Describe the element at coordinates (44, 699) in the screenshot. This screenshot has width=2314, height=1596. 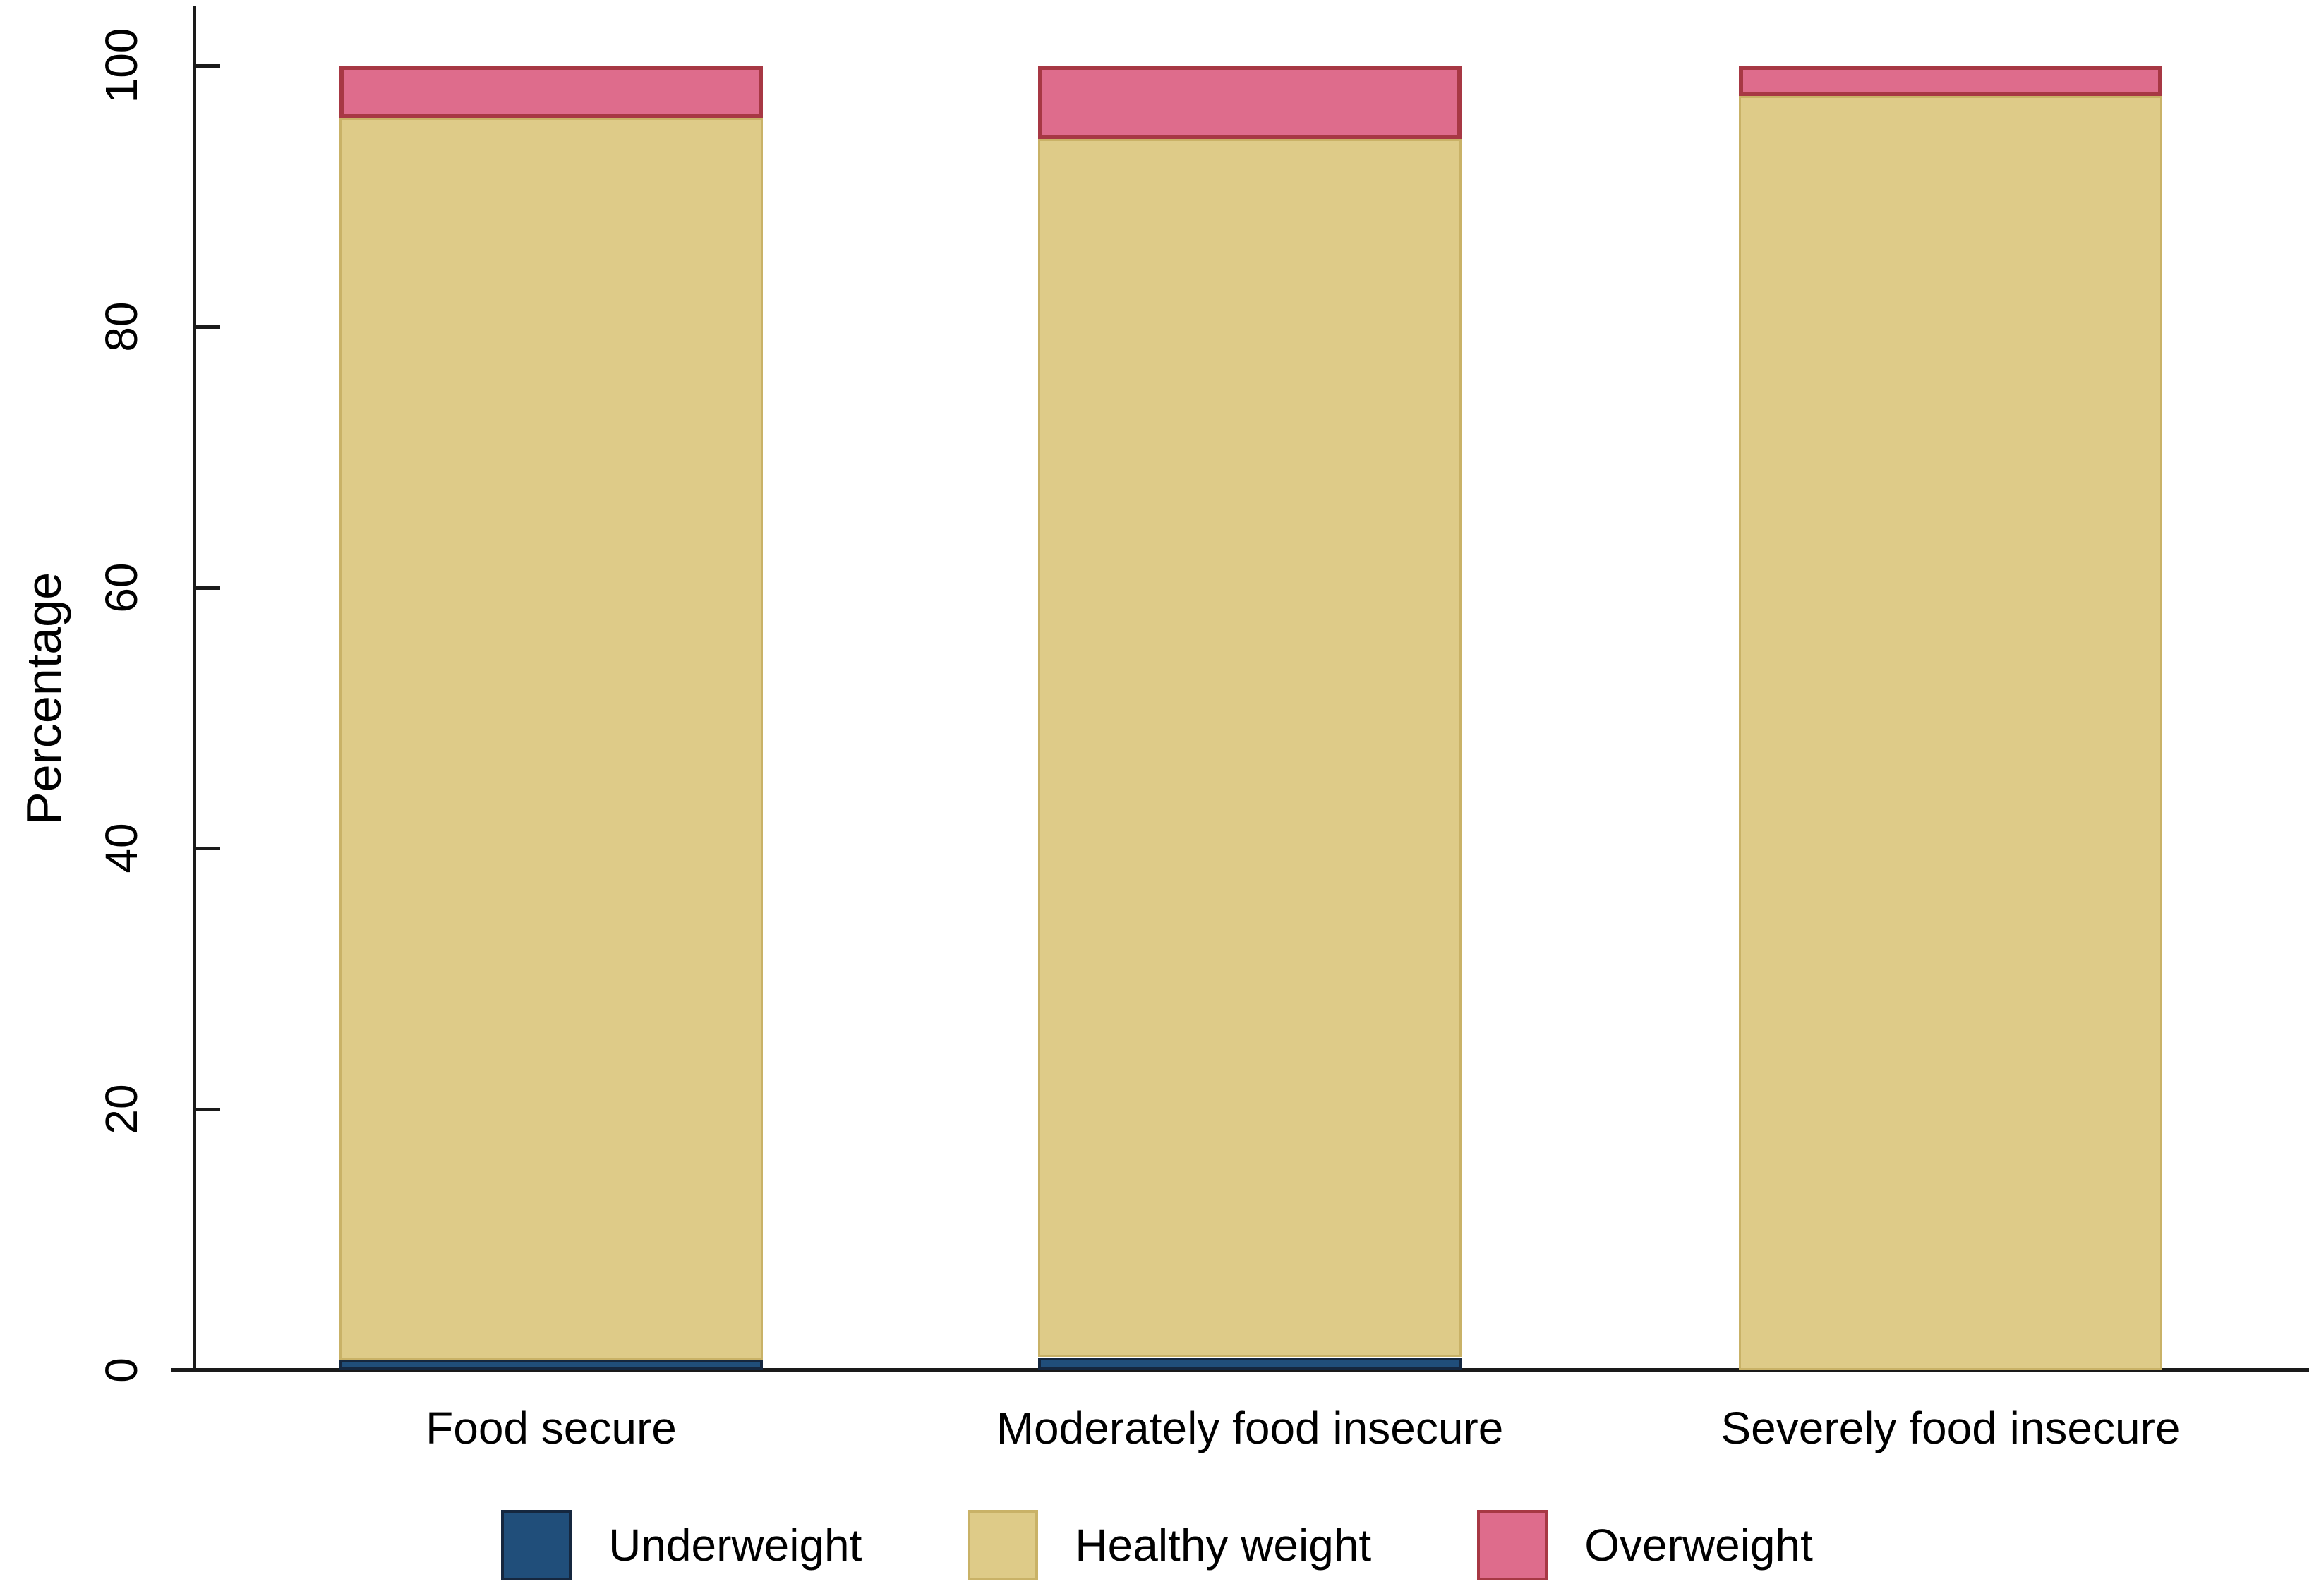
I see `y-axis-title: Percentage` at that location.